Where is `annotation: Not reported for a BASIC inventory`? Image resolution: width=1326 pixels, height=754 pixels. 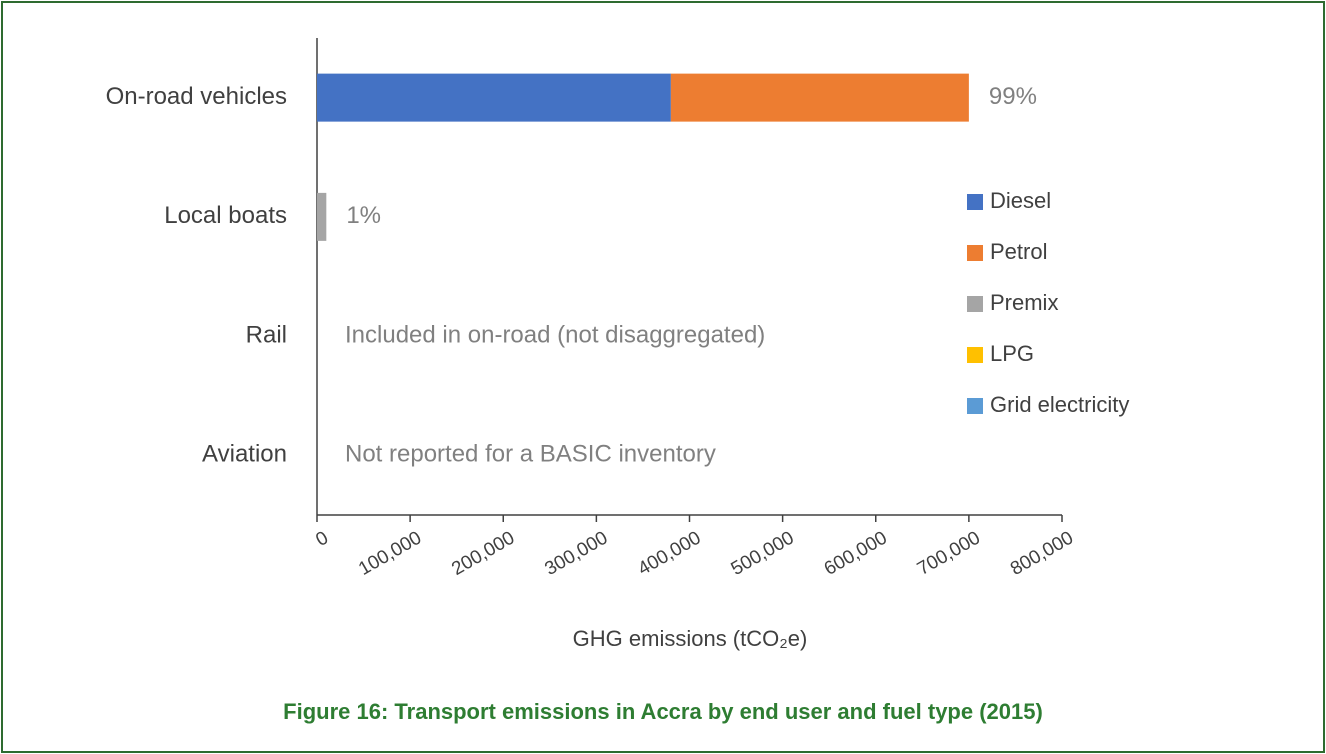 annotation: Not reported for a BASIC inventory is located at coordinates (530, 454).